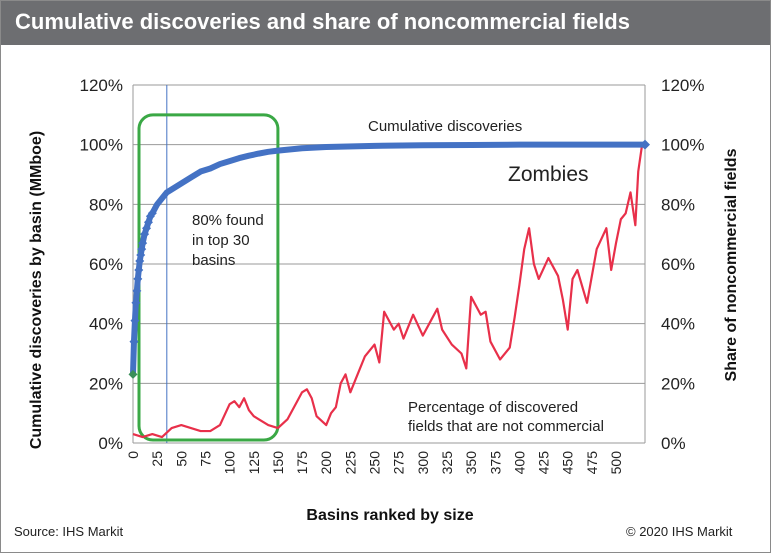  Describe the element at coordinates (205, 459) in the screenshot. I see `x-tick-75: 75` at that location.